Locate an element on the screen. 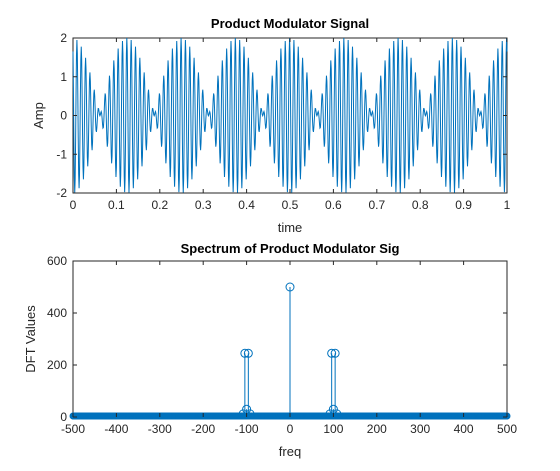 The image size is (560, 471). time-signal-x-tick-label: 0.6 is located at coordinates (333, 205).